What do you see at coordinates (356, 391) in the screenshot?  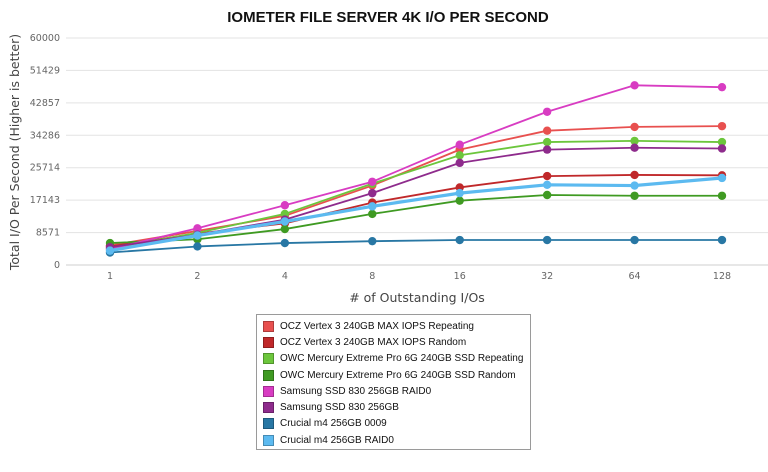 I see `legend-label: Samsung SSD 830 256GB RAID0` at bounding box center [356, 391].